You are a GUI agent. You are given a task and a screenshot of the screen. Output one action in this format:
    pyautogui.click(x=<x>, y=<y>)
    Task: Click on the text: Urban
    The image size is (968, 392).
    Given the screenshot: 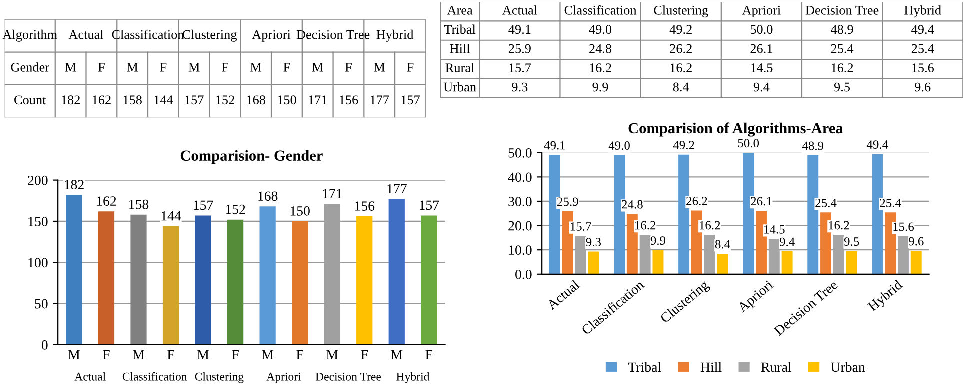 What is the action you would take?
    pyautogui.click(x=460, y=87)
    